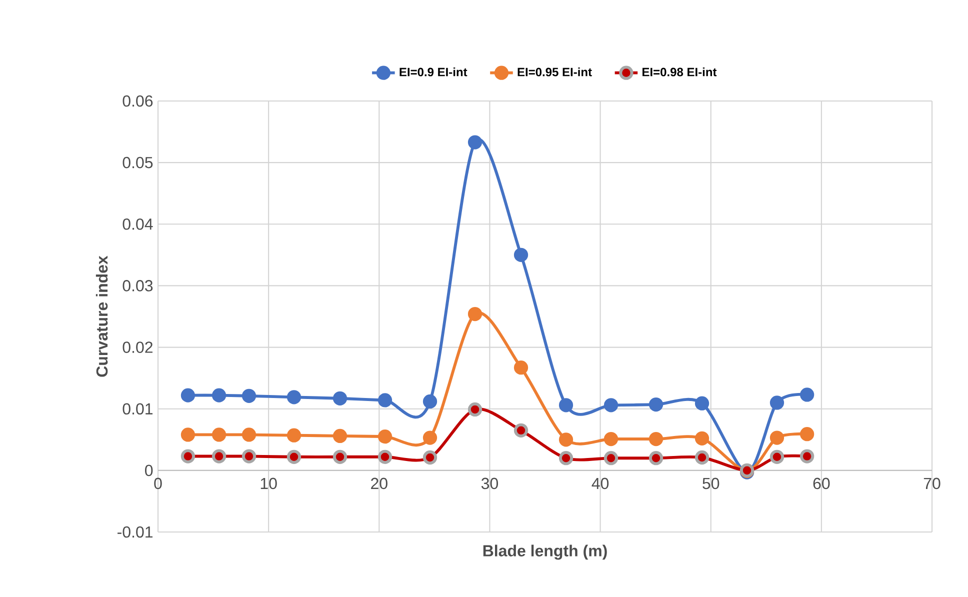 This screenshot has width=968, height=597. Describe the element at coordinates (137, 224) in the screenshot. I see `y-tick-label: 0.04` at that location.